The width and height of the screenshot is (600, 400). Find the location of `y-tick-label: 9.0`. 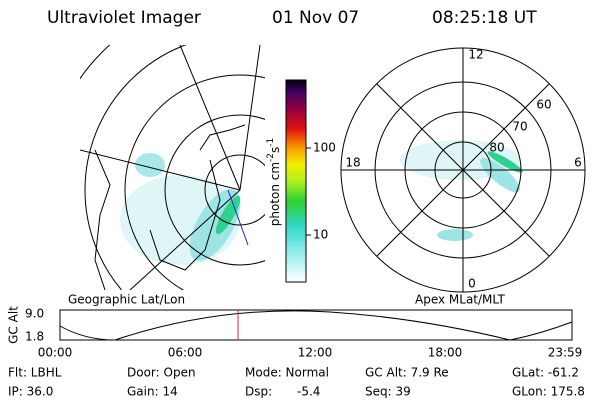

y-tick-label: 9.0 is located at coordinates (34, 314).